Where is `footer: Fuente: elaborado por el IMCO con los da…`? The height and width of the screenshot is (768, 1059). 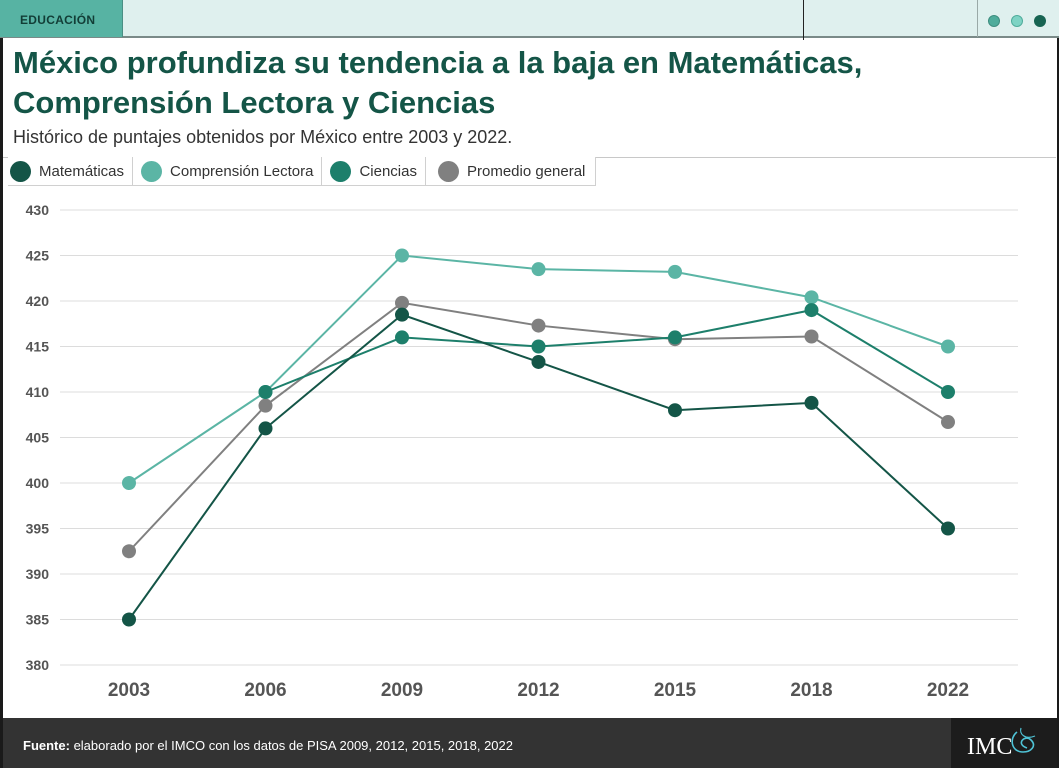 footer: Fuente: elaborado por el IMCO con los da… is located at coordinates (530, 743).